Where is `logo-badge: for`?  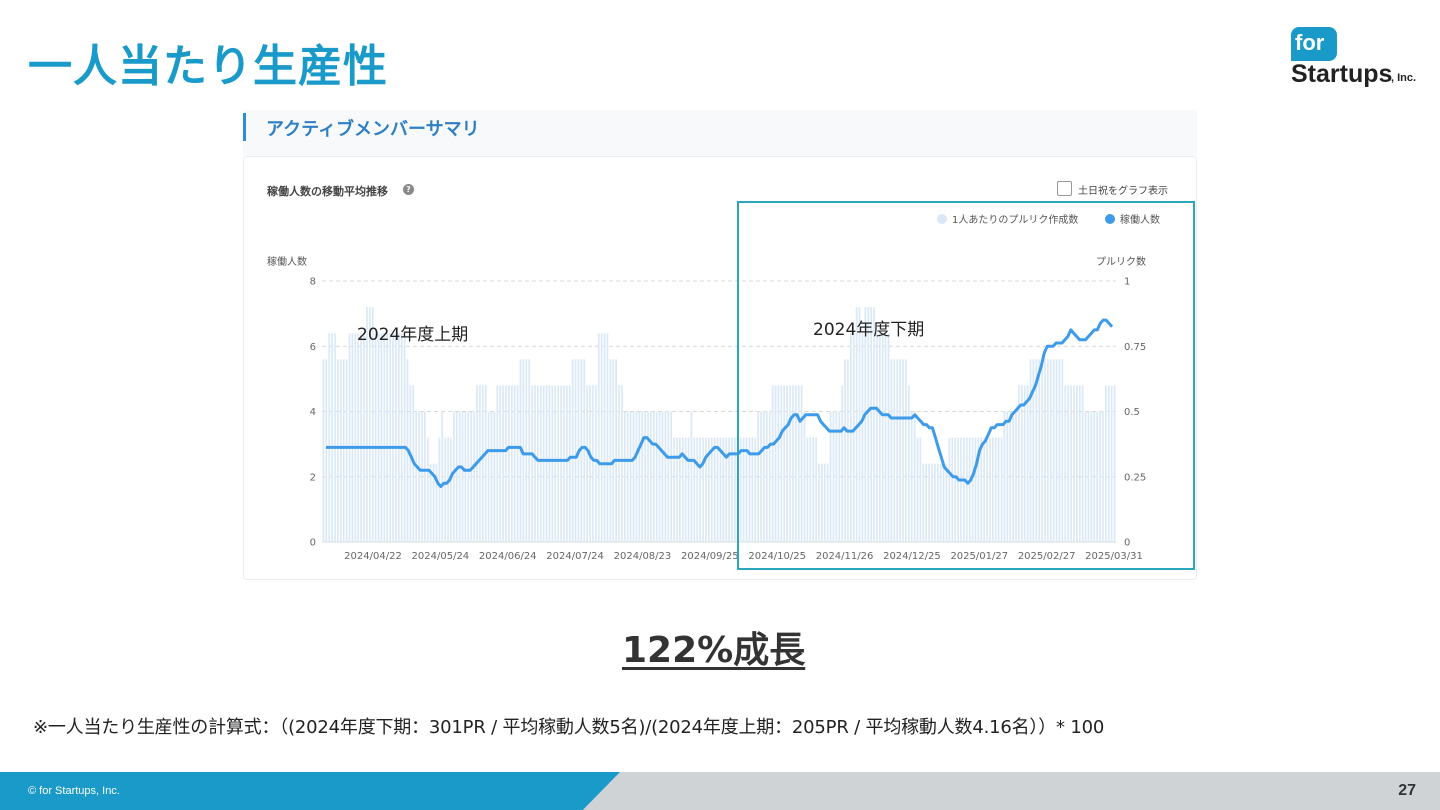
logo-badge: for is located at coordinates (1314, 44).